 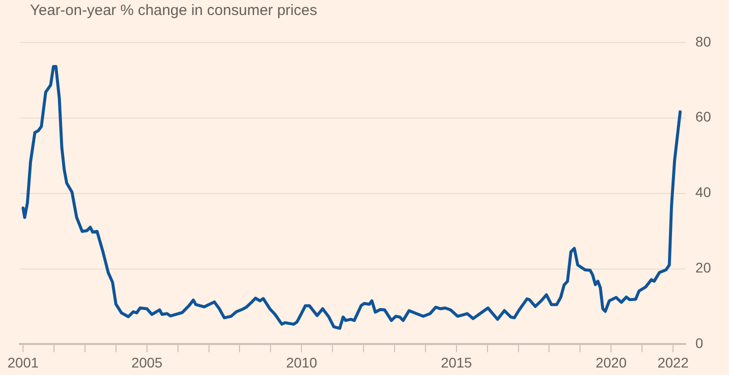 I want to click on x-tick-label: 2020, so click(x=611, y=362).